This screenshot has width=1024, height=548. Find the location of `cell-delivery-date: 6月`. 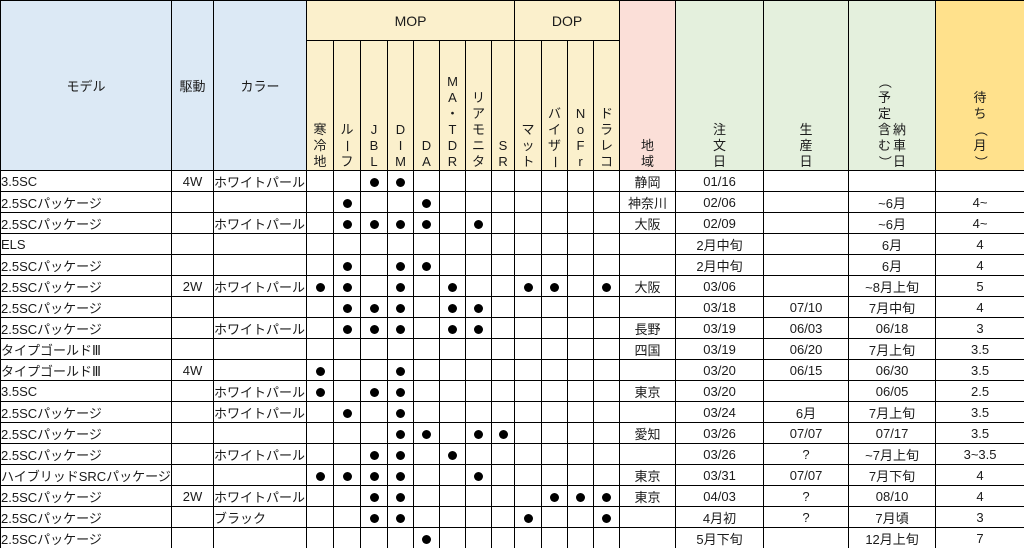

cell-delivery-date: 6月 is located at coordinates (892, 244).